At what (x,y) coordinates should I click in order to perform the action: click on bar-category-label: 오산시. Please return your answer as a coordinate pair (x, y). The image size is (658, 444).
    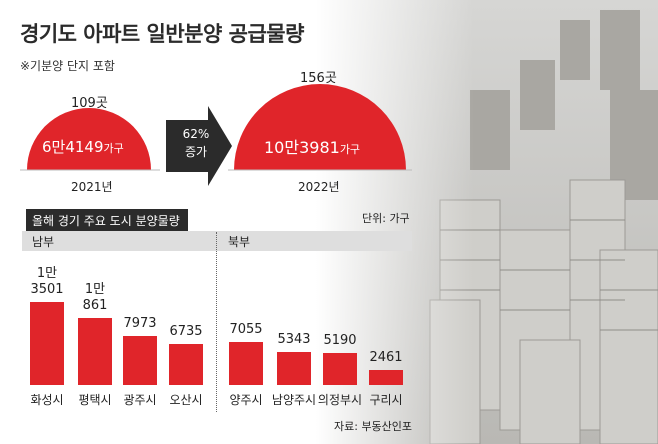
    Looking at the image, I should click on (186, 400).